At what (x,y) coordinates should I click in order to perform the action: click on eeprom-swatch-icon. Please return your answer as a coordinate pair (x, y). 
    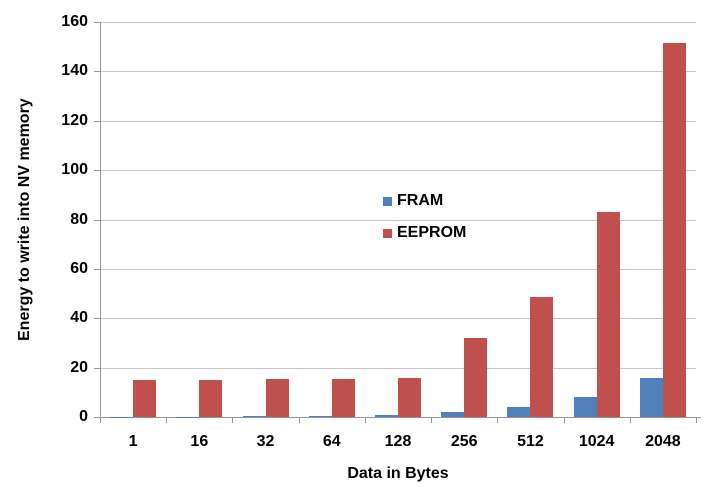
    Looking at the image, I should click on (387, 233).